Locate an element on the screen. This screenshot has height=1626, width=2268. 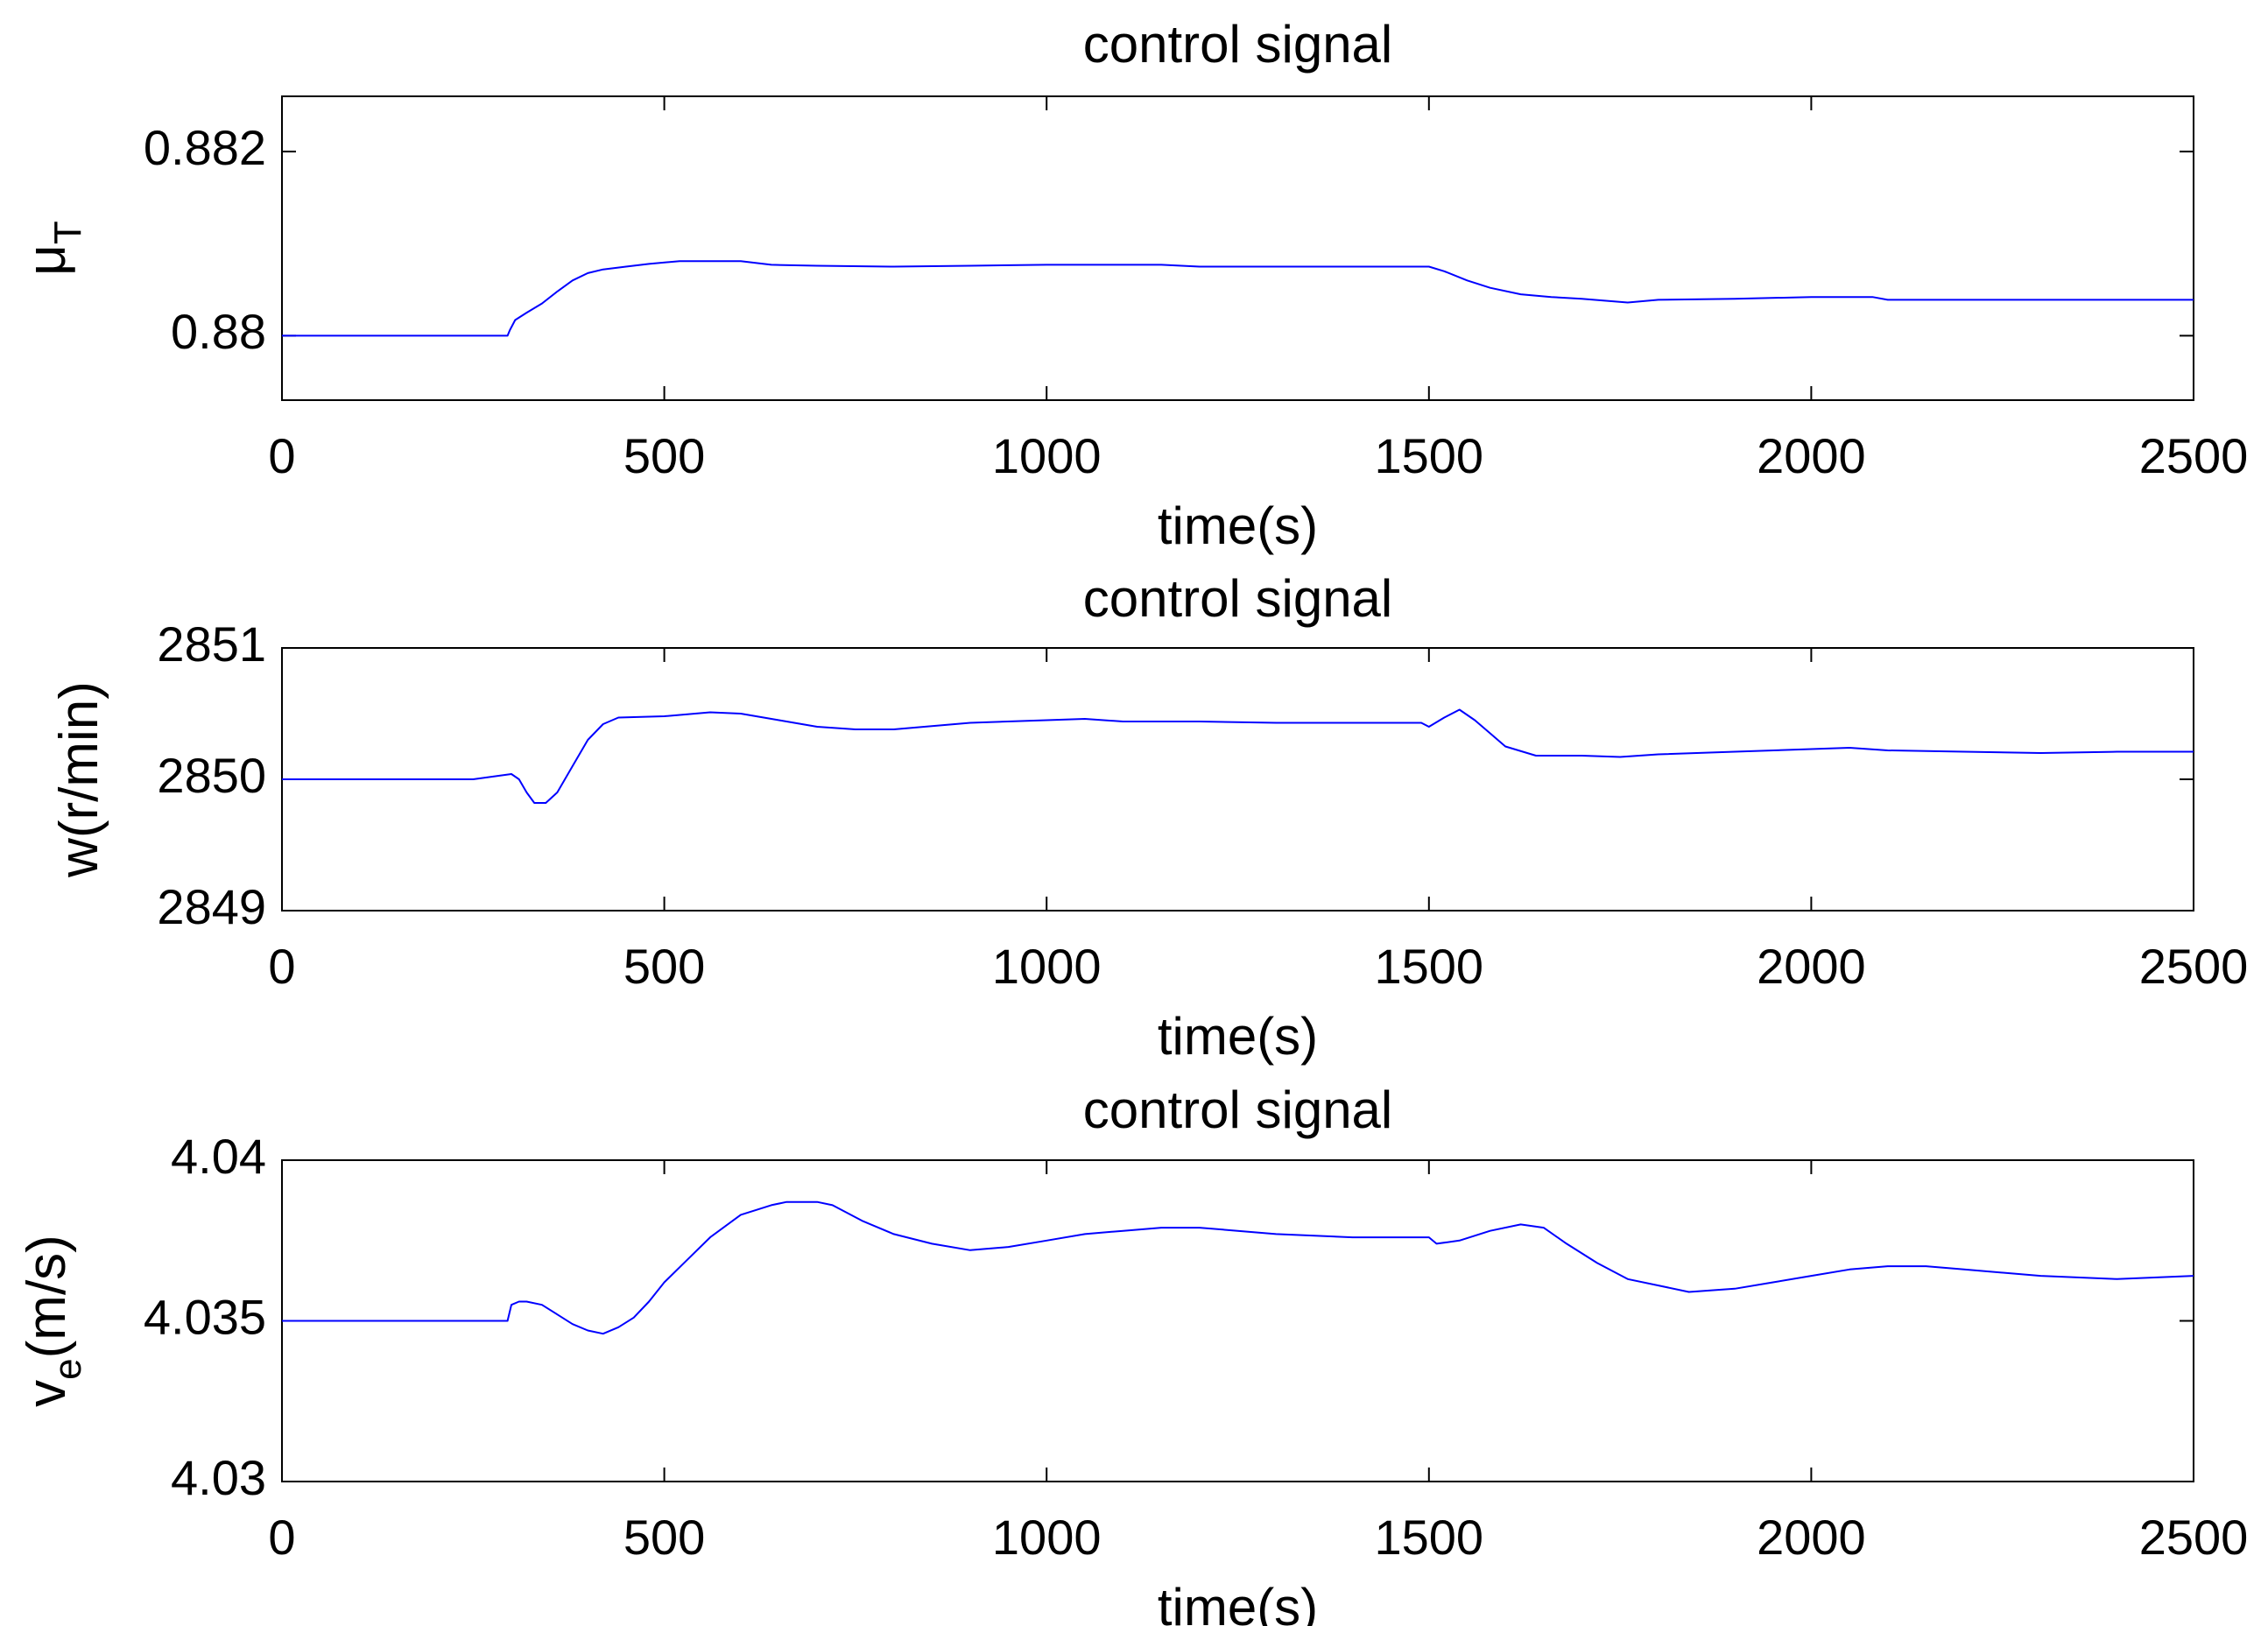
y-axis-label: w(r/min) is located at coordinates (79, 779).